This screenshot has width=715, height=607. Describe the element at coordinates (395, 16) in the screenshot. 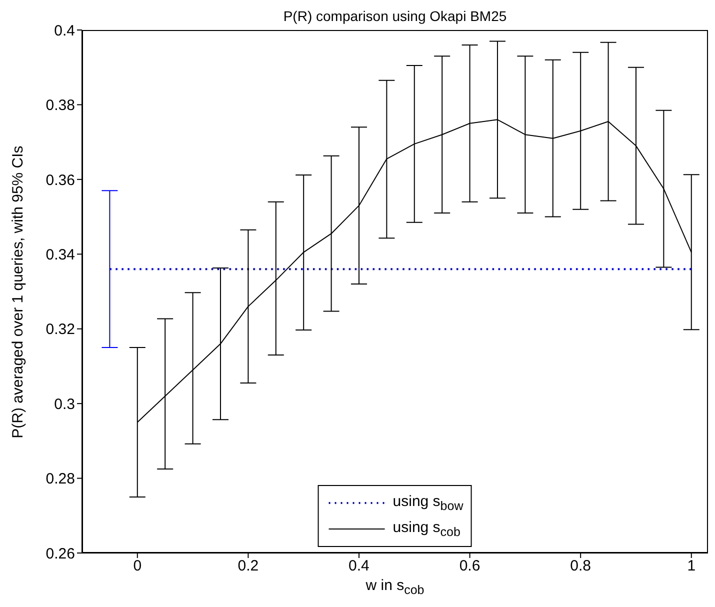

I see `chart-title: P(R) comparison using Okapi BM25` at that location.